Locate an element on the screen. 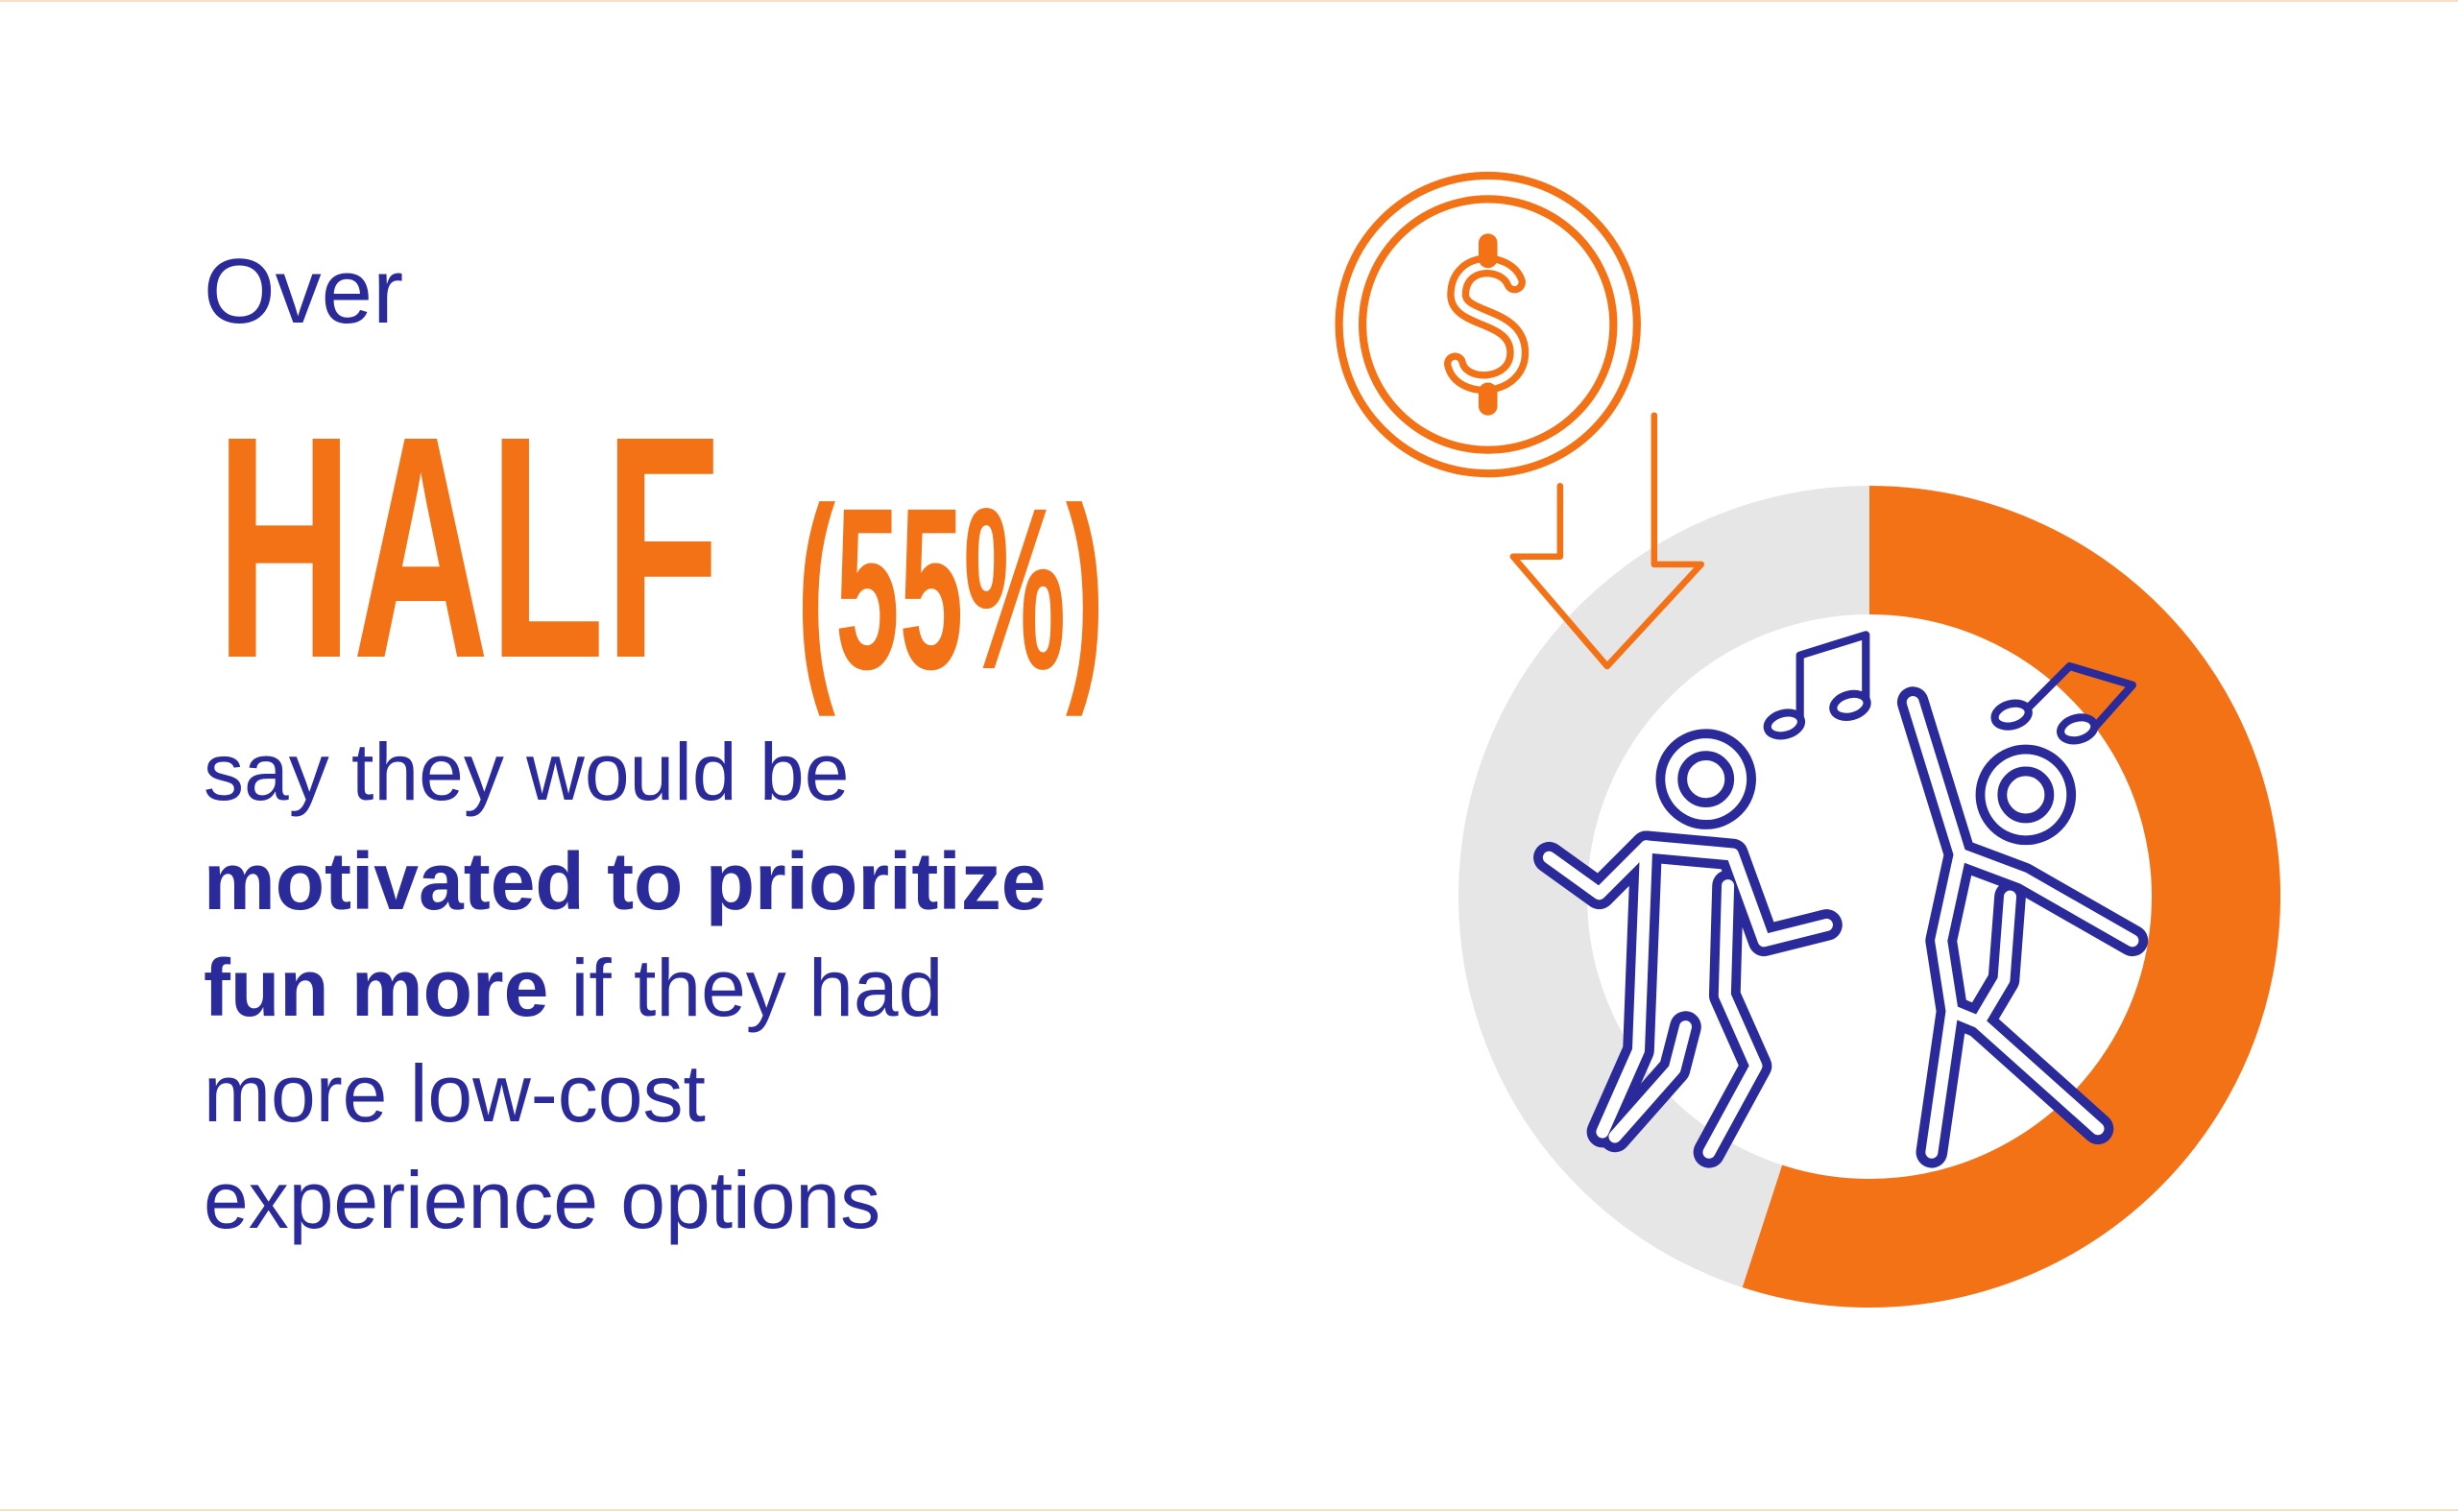  text-run: say they would be is located at coordinates (527, 772).